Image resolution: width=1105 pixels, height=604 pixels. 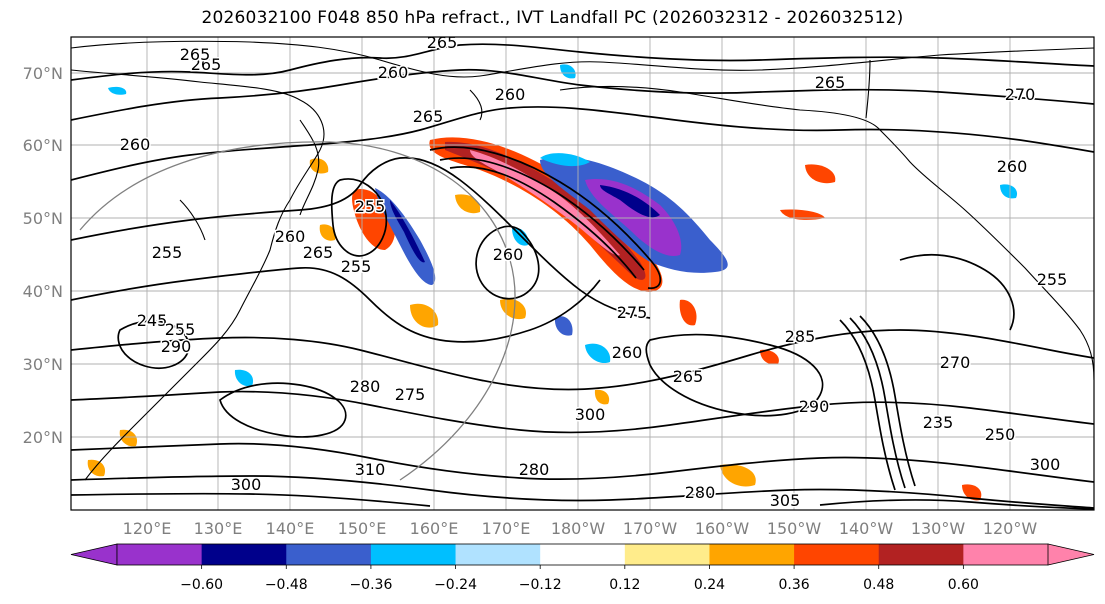 What do you see at coordinates (201, 585) in the screenshot?
I see `colorbar-tick-label: −0.60` at bounding box center [201, 585].